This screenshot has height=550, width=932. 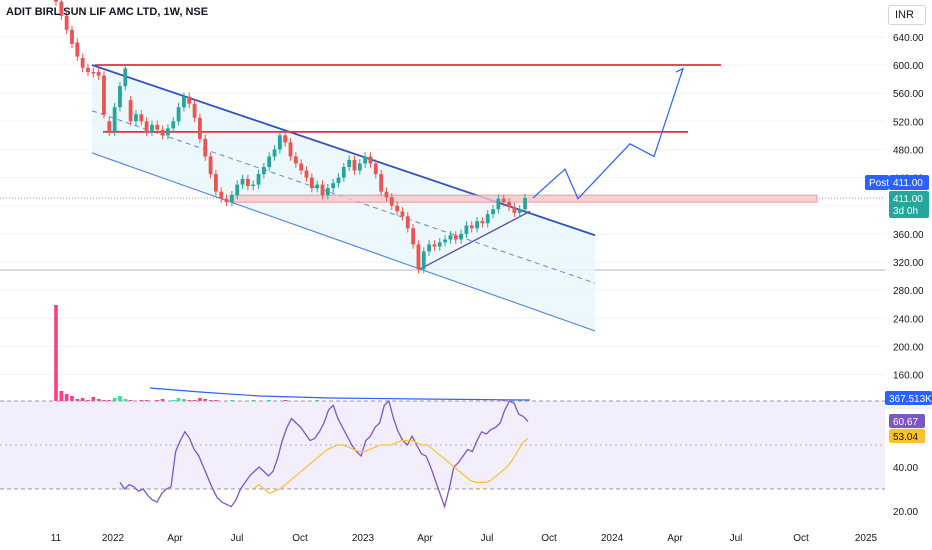 What do you see at coordinates (908, 199) in the screenshot?
I see `price-badge-value: 411.00` at bounding box center [908, 199].